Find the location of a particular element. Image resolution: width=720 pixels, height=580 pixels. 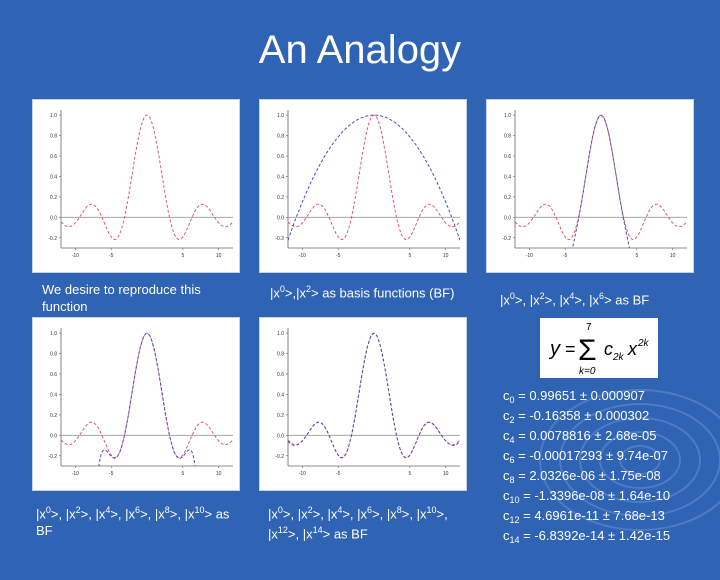

caption-basis-2: |x0>,|x2> as basis functions (BF) is located at coordinates (365, 291).